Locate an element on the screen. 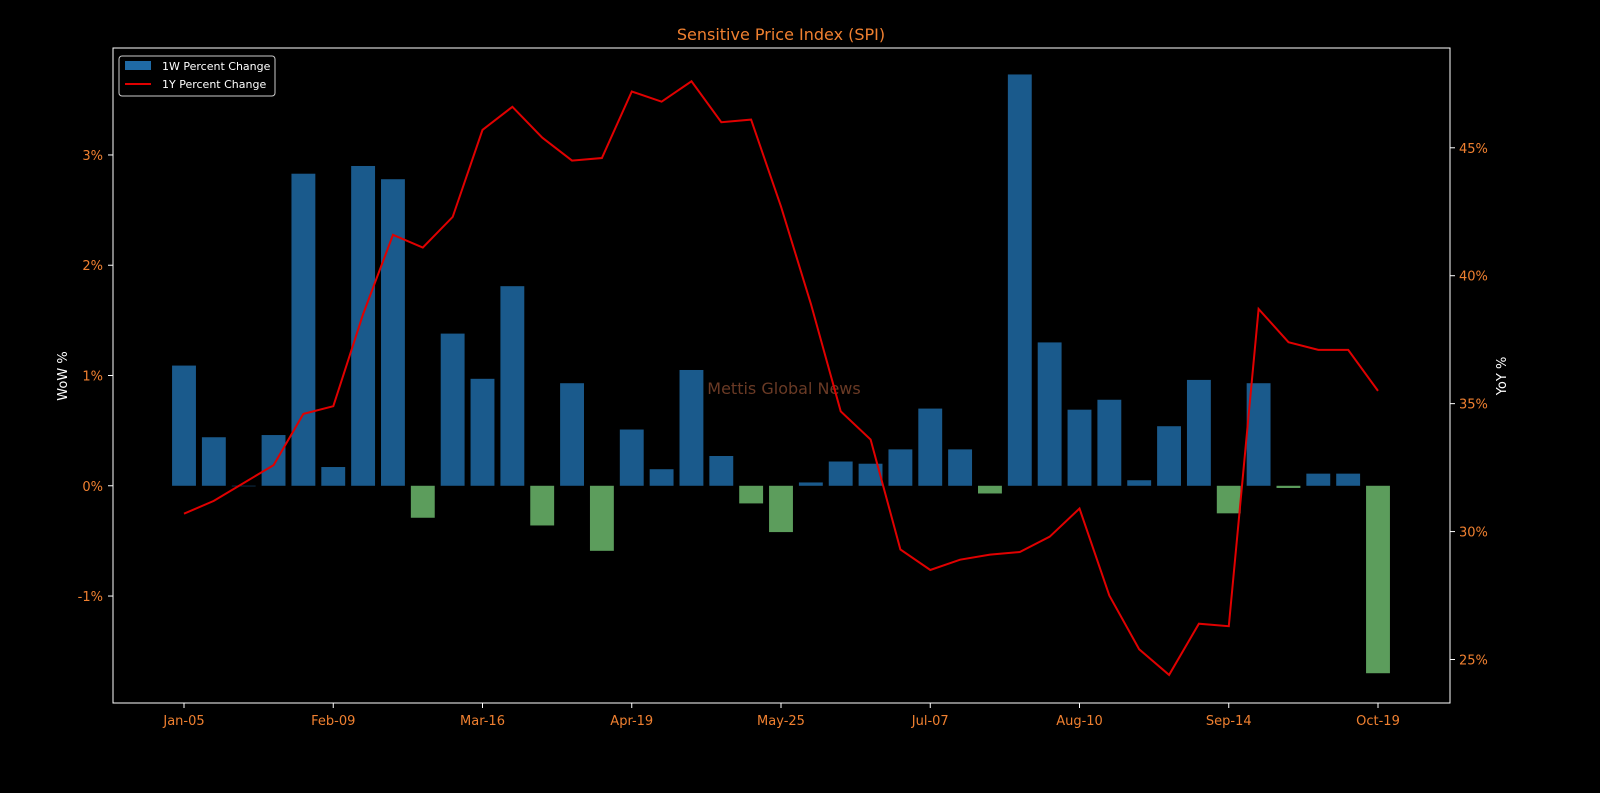 This screenshot has height=793, width=1600. legend-line-label: 1Y Percent Change is located at coordinates (214, 84).